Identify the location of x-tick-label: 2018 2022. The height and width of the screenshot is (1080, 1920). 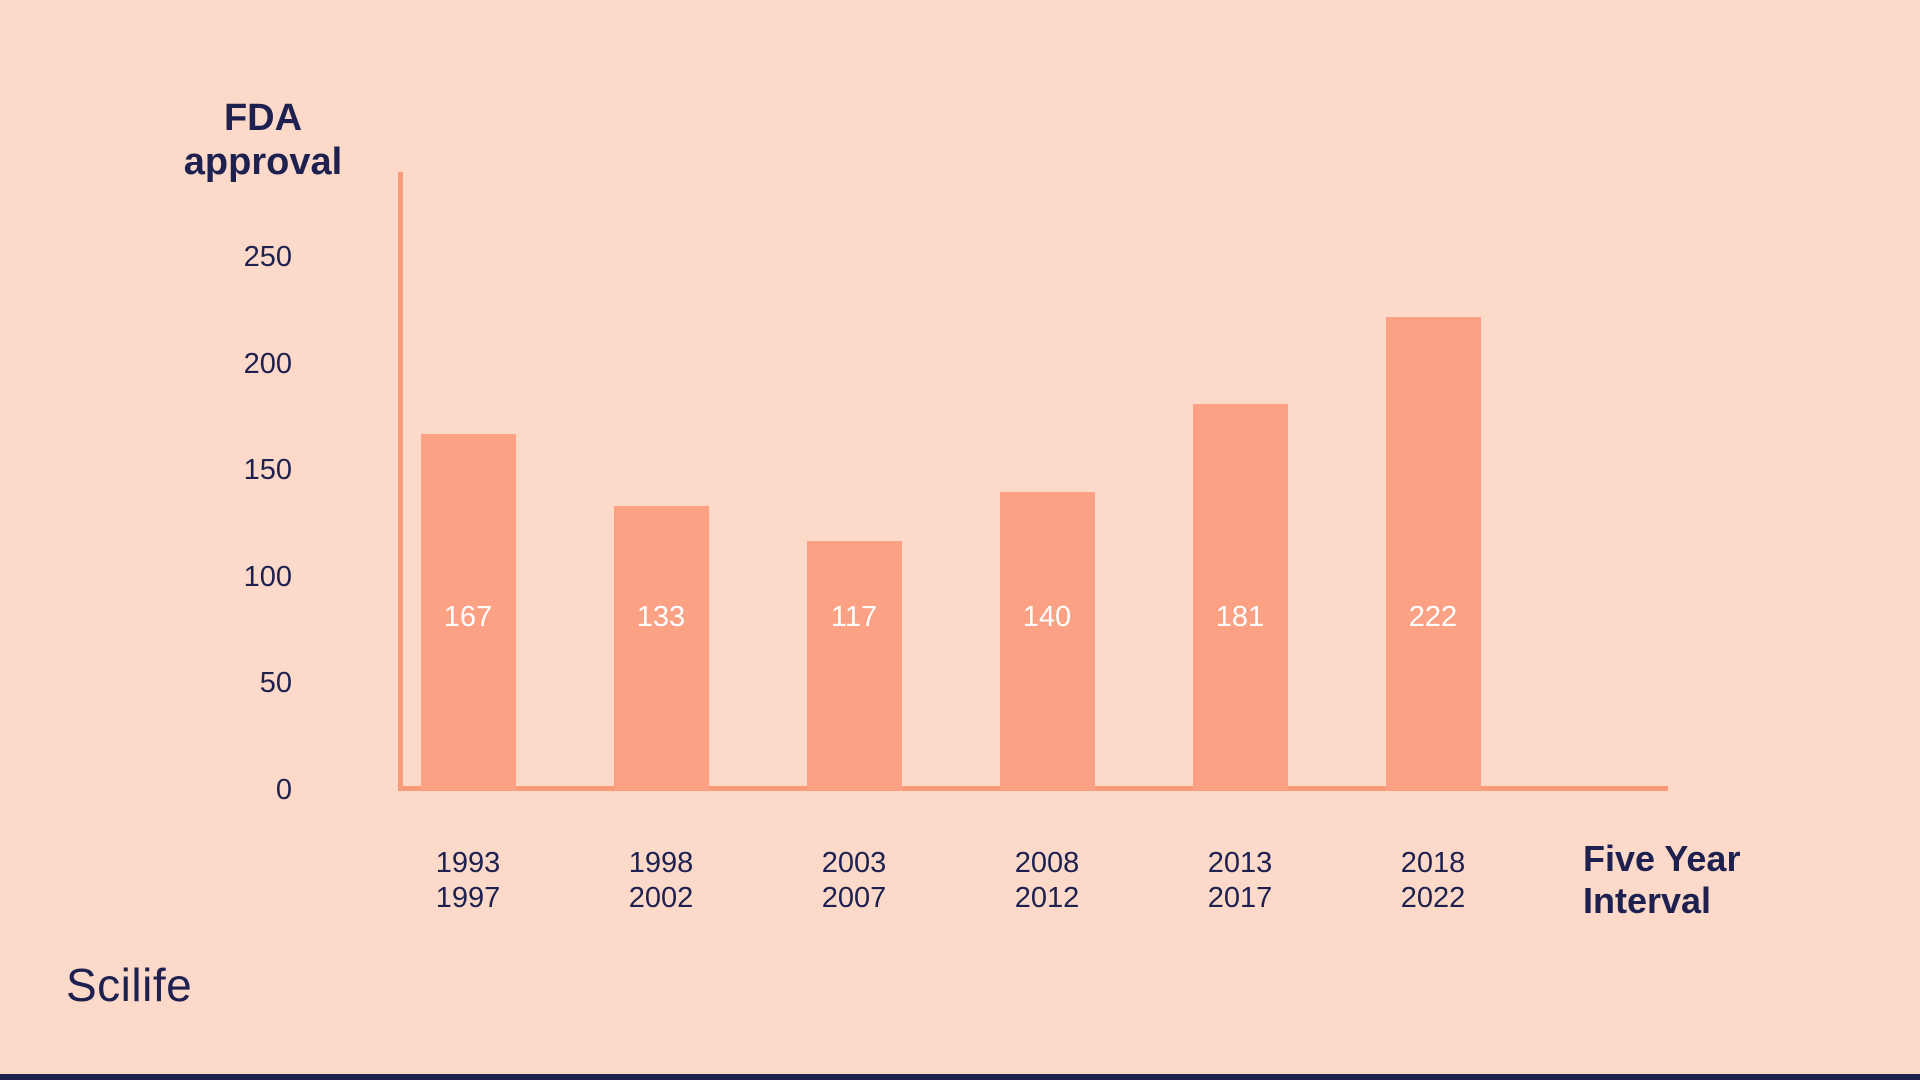
(1433, 880).